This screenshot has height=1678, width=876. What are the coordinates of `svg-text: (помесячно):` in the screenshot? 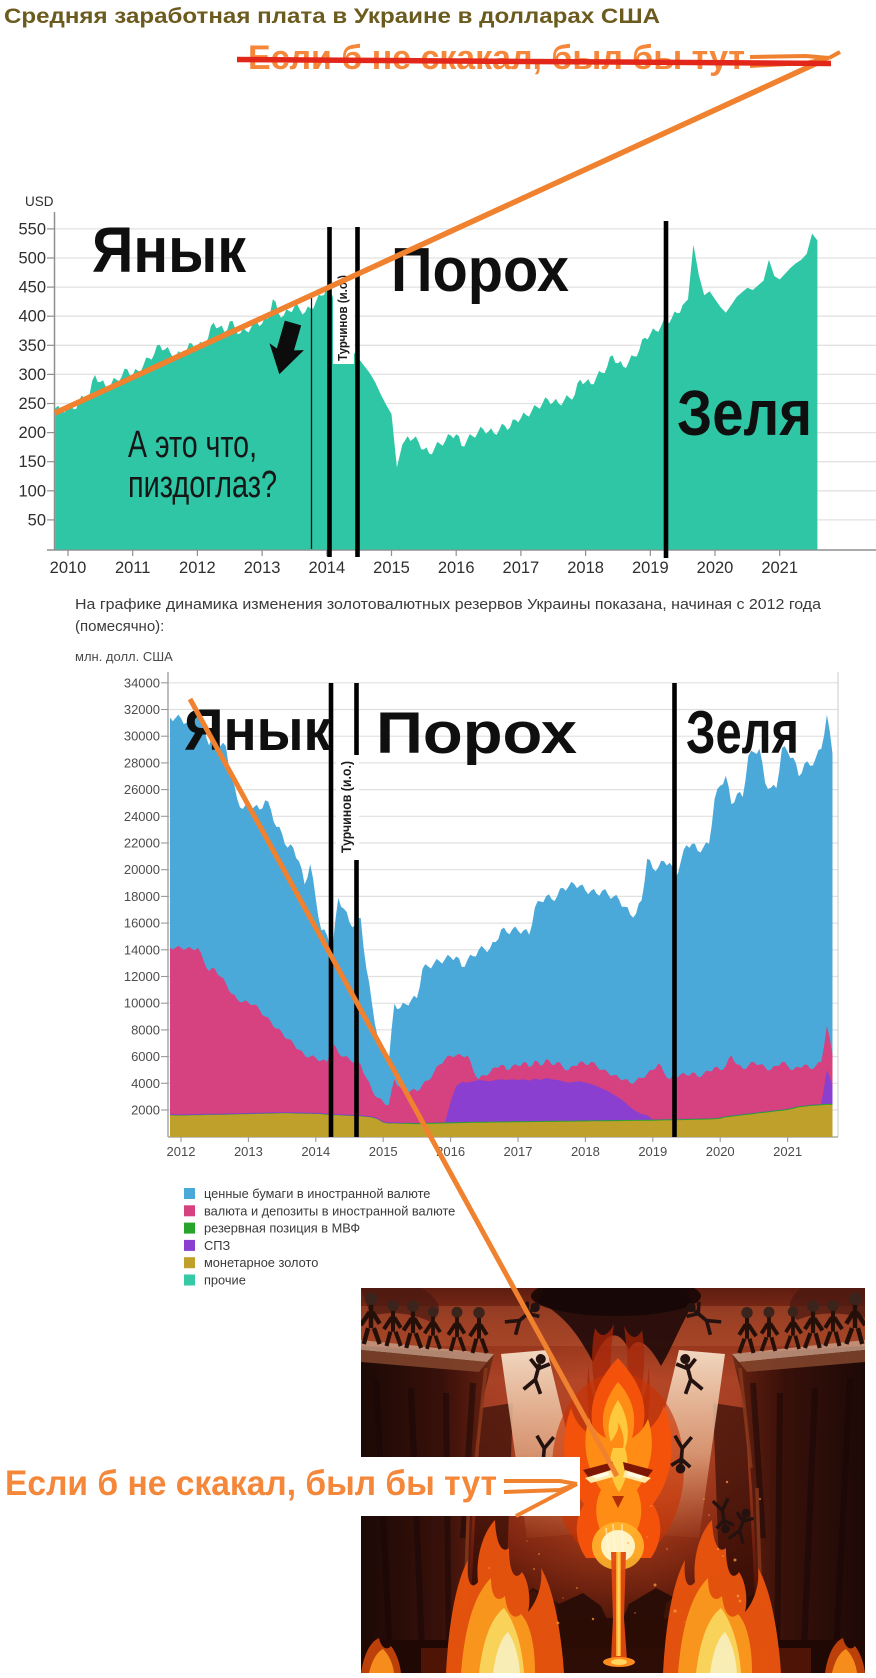 It's located at (119, 626).